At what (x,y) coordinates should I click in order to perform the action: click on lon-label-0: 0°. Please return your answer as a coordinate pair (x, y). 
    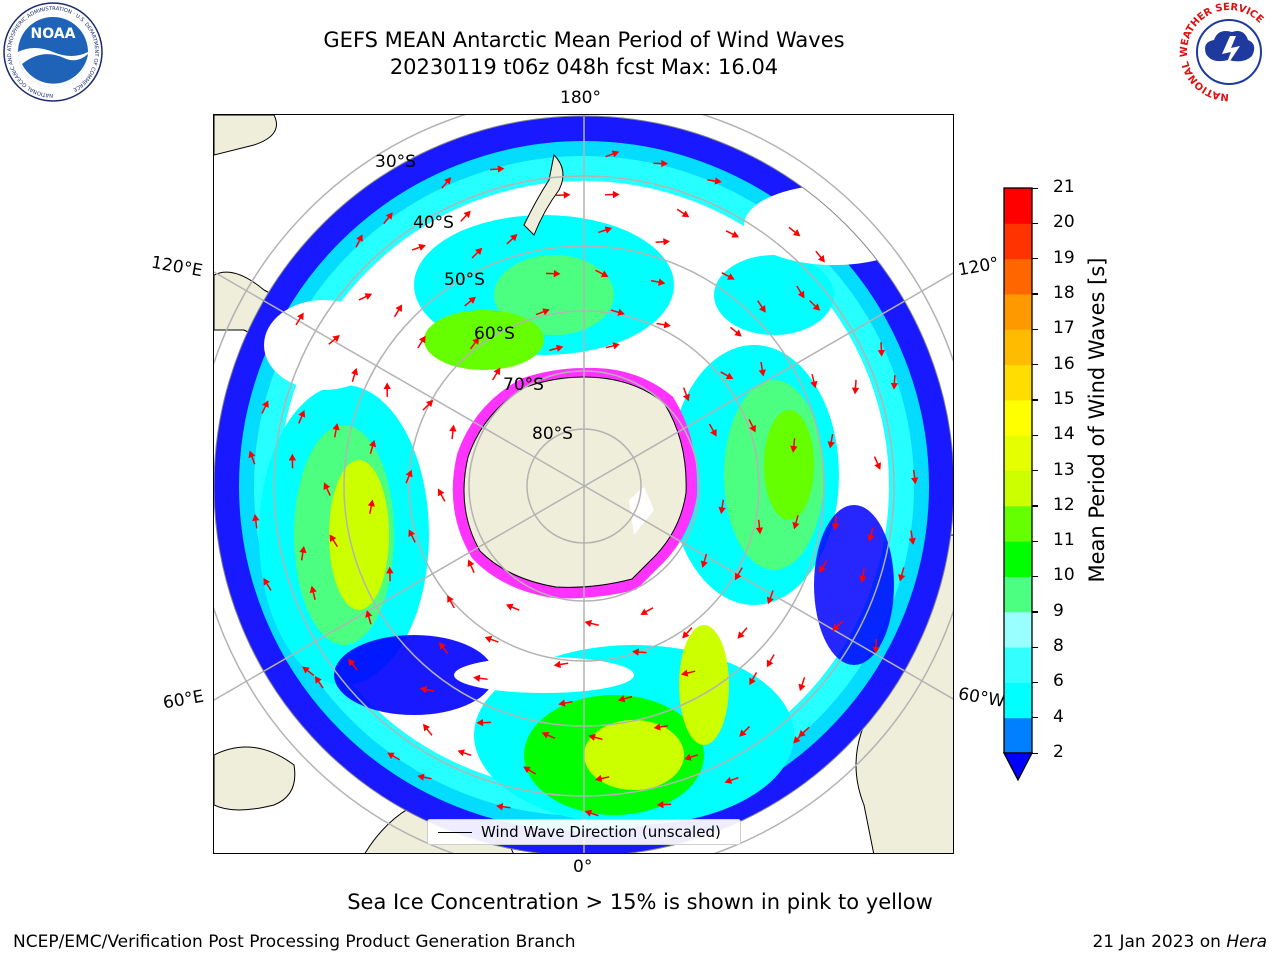
    Looking at the image, I should click on (583, 867).